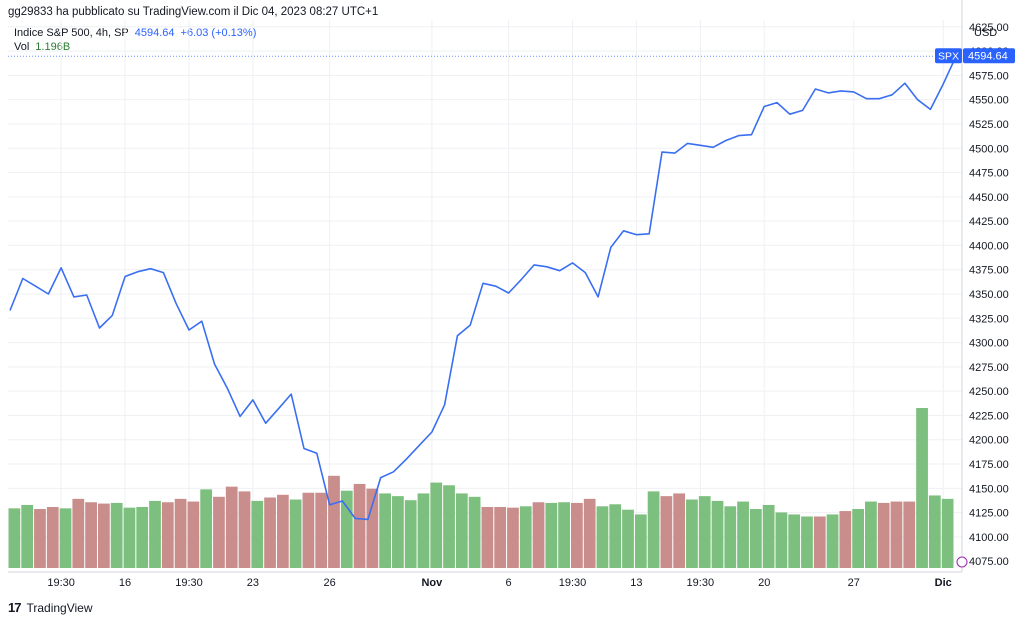 This screenshot has width=1024, height=620. Describe the element at coordinates (218, 33) in the screenshot. I see `price-change: +6.03 (+0.13%)` at that location.